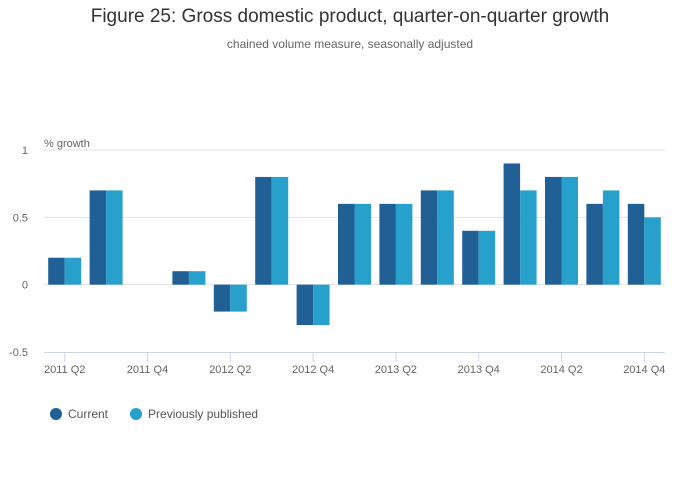  Describe the element at coordinates (445, 237) in the screenshot. I see `bar-previous-2013-q3` at that location.